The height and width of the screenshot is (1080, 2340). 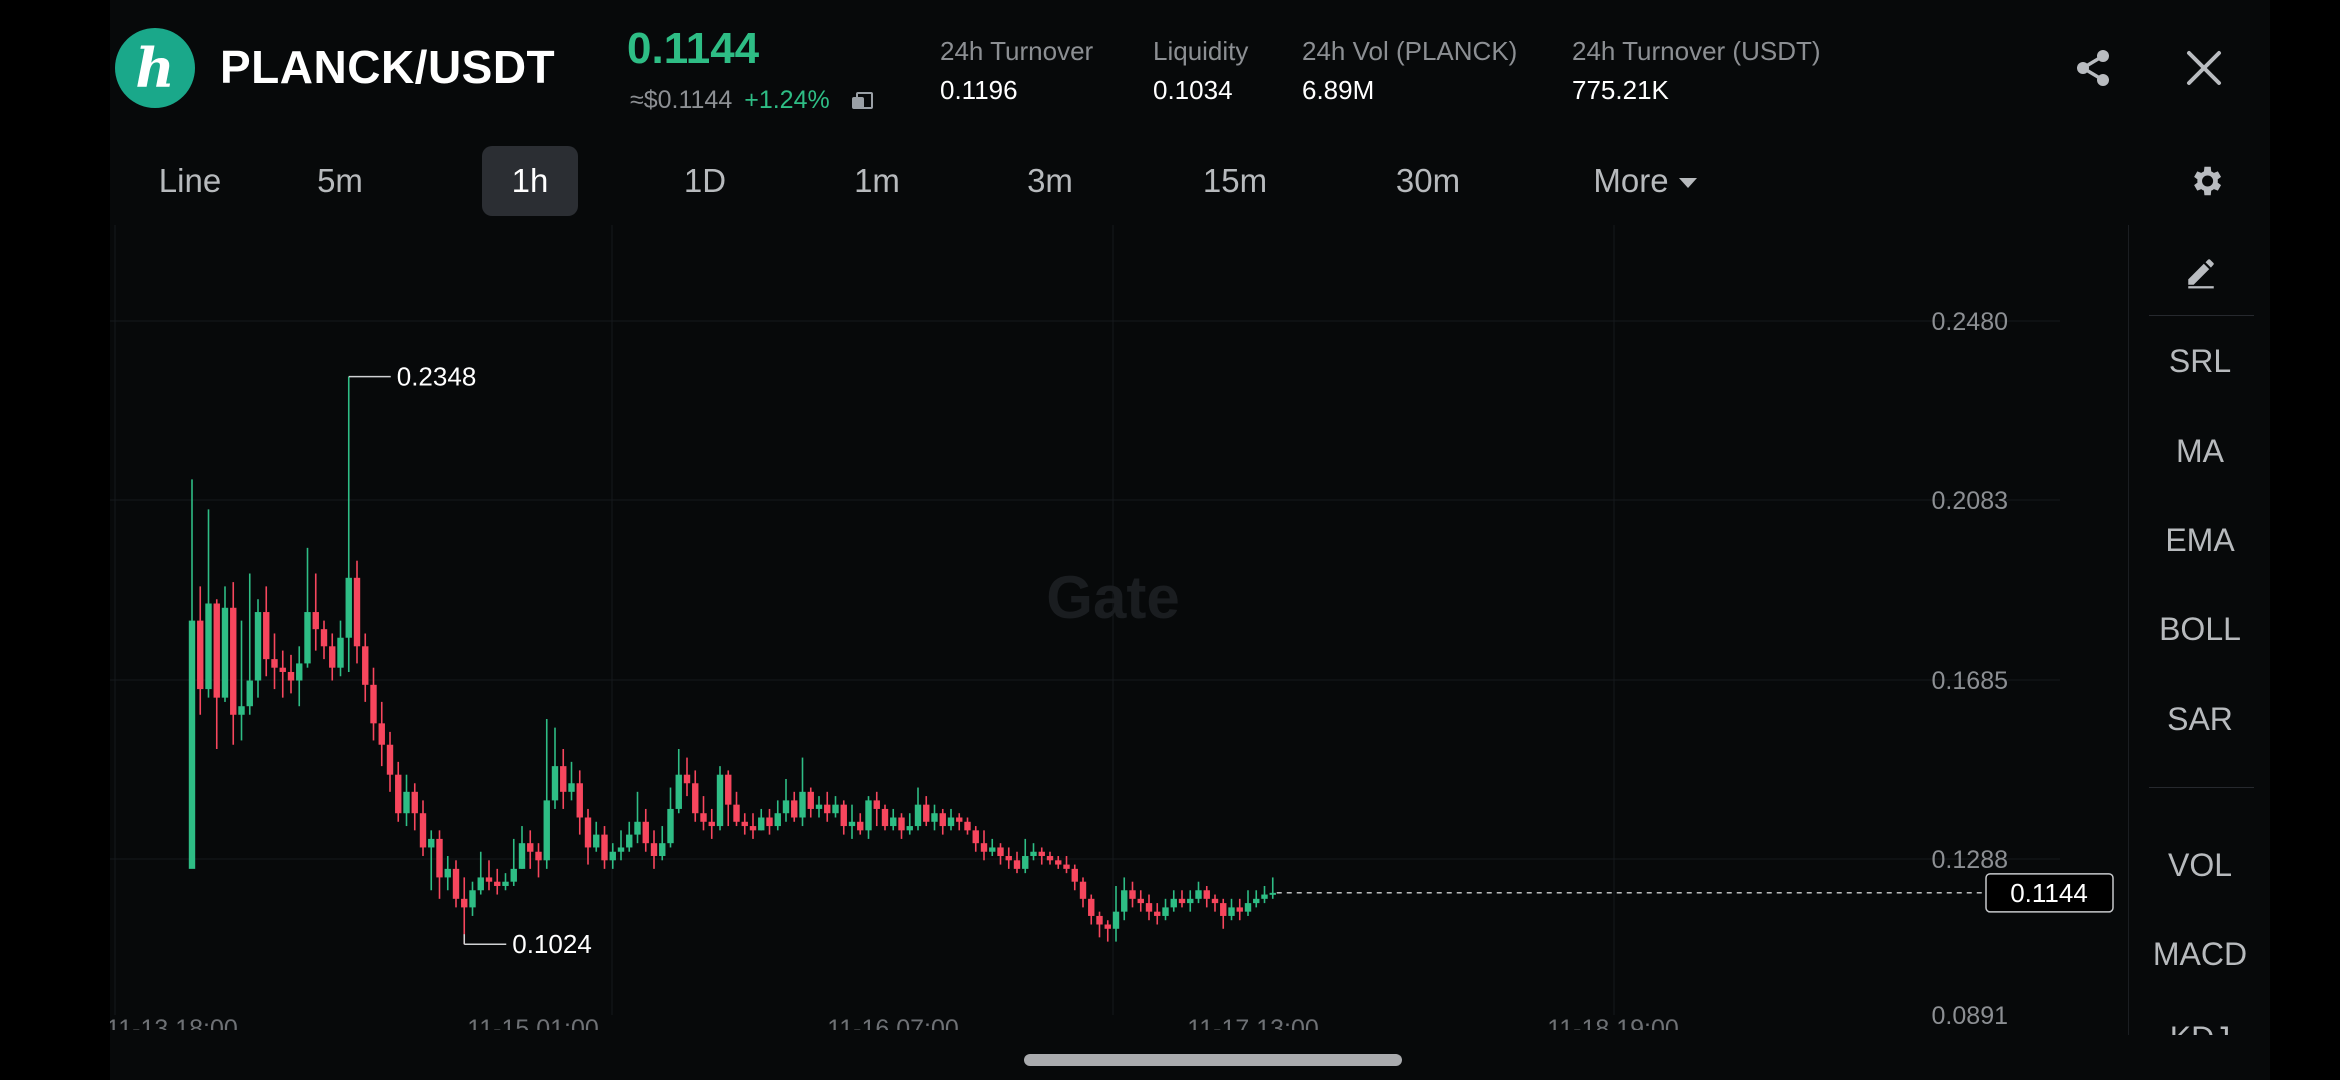 What do you see at coordinates (340, 180) in the screenshot?
I see `tab-5m: 5m` at bounding box center [340, 180].